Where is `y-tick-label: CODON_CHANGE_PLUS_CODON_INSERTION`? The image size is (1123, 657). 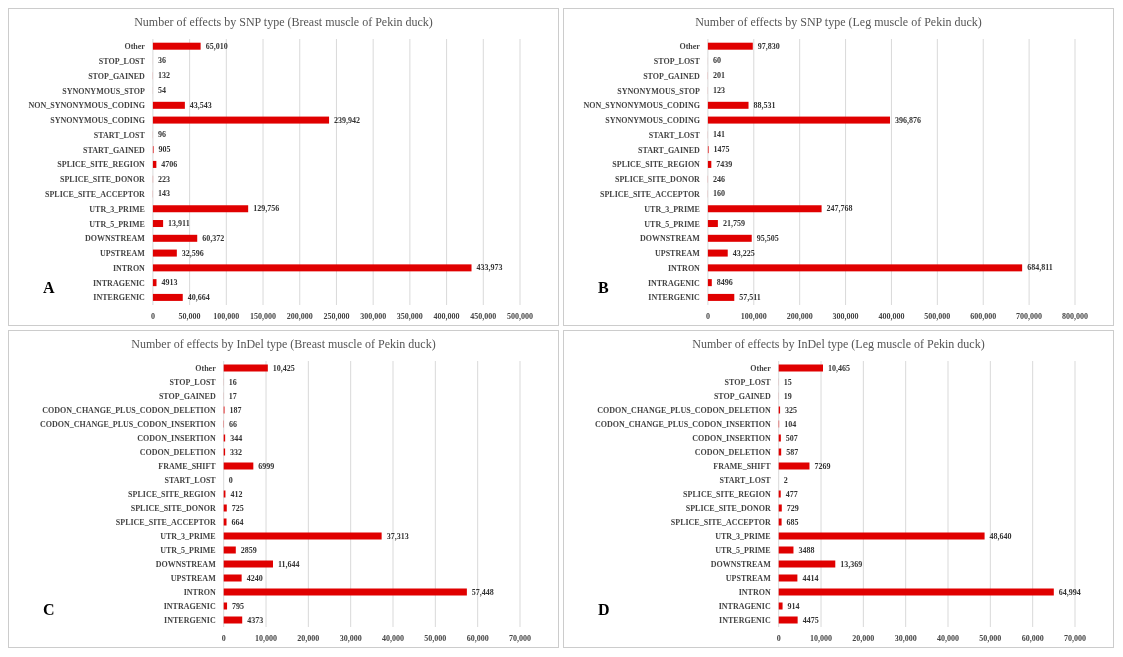 y-tick-label: CODON_CHANGE_PLUS_CODON_INSERTION is located at coordinates (127, 424).